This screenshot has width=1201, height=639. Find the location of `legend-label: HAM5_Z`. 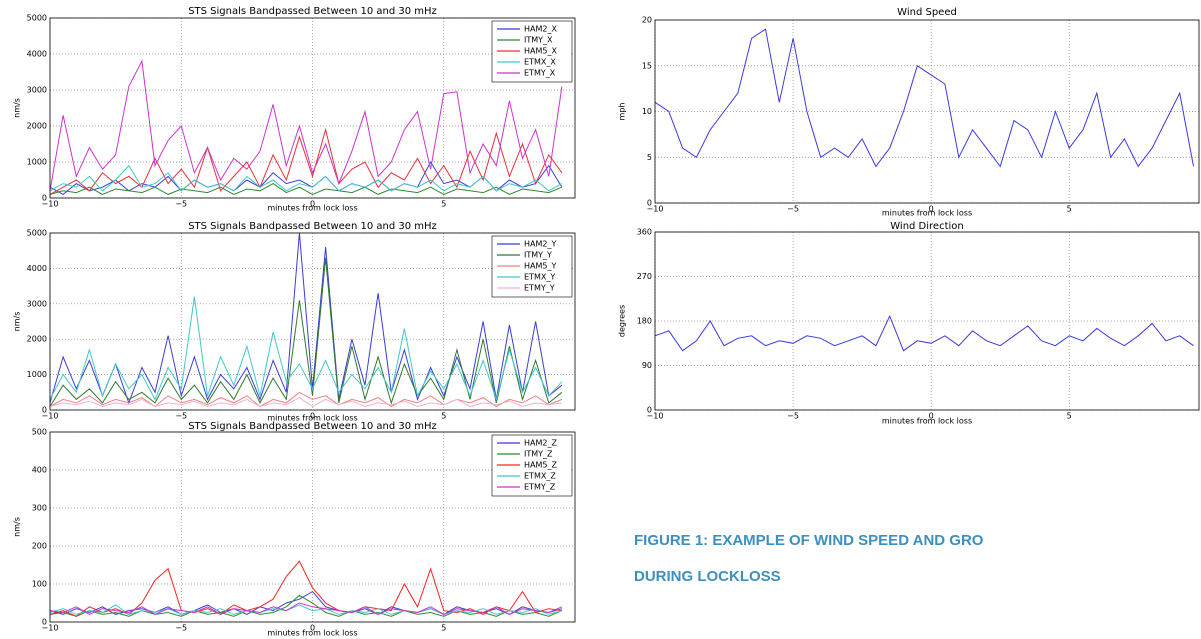

legend-label: HAM5_Z is located at coordinates (540, 465).